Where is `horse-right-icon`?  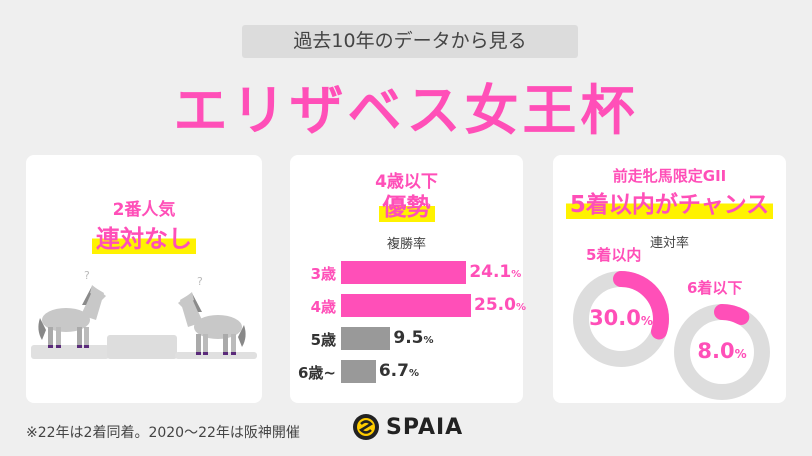 horse-right-icon is located at coordinates (212, 323).